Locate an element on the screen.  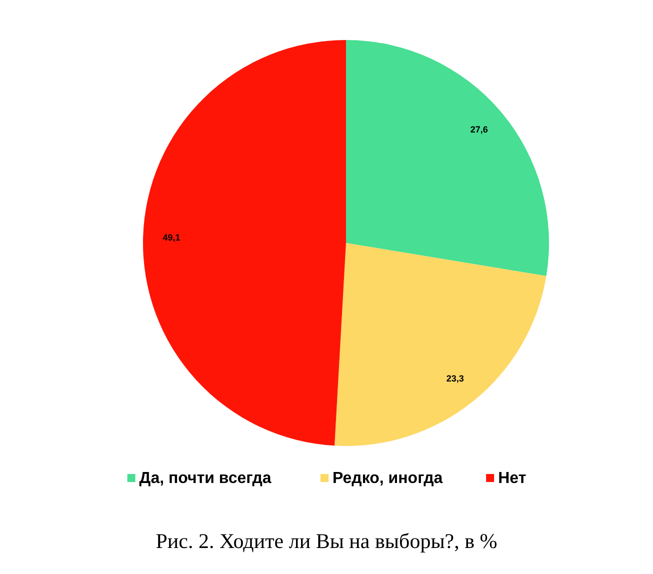
data-label: 27,6 is located at coordinates (479, 129).